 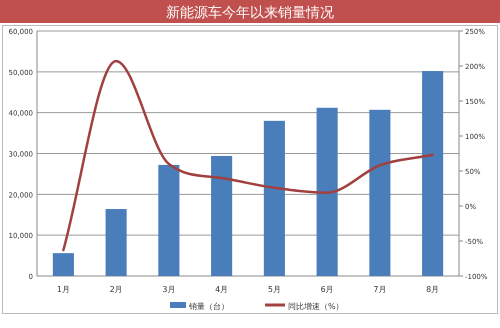 What do you see at coordinates (250, 13) in the screenshot?
I see `chart-title: 新能源车今年以来销量情况` at bounding box center [250, 13].